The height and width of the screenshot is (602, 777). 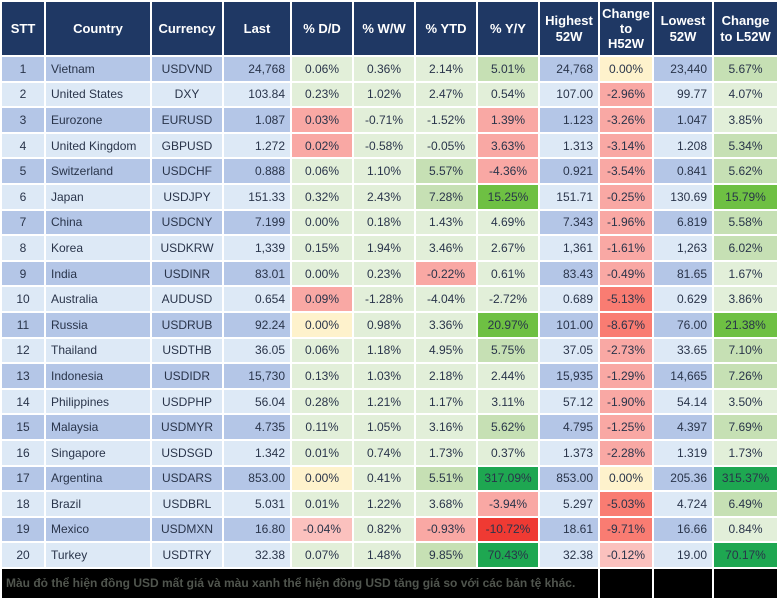 What do you see at coordinates (257, 350) in the screenshot?
I see `cell-last: 36.05` at bounding box center [257, 350].